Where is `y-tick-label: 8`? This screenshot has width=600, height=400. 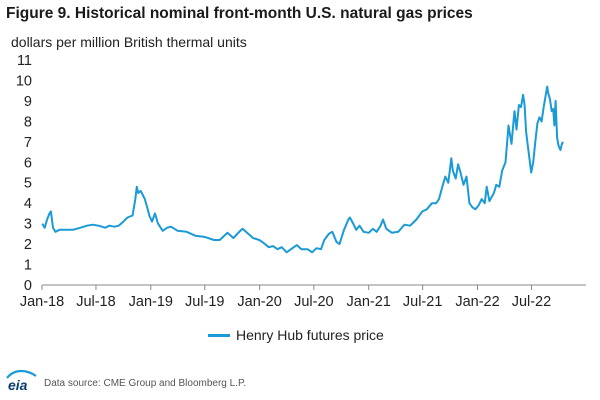 y-tick-label: 8 is located at coordinates (28, 122).